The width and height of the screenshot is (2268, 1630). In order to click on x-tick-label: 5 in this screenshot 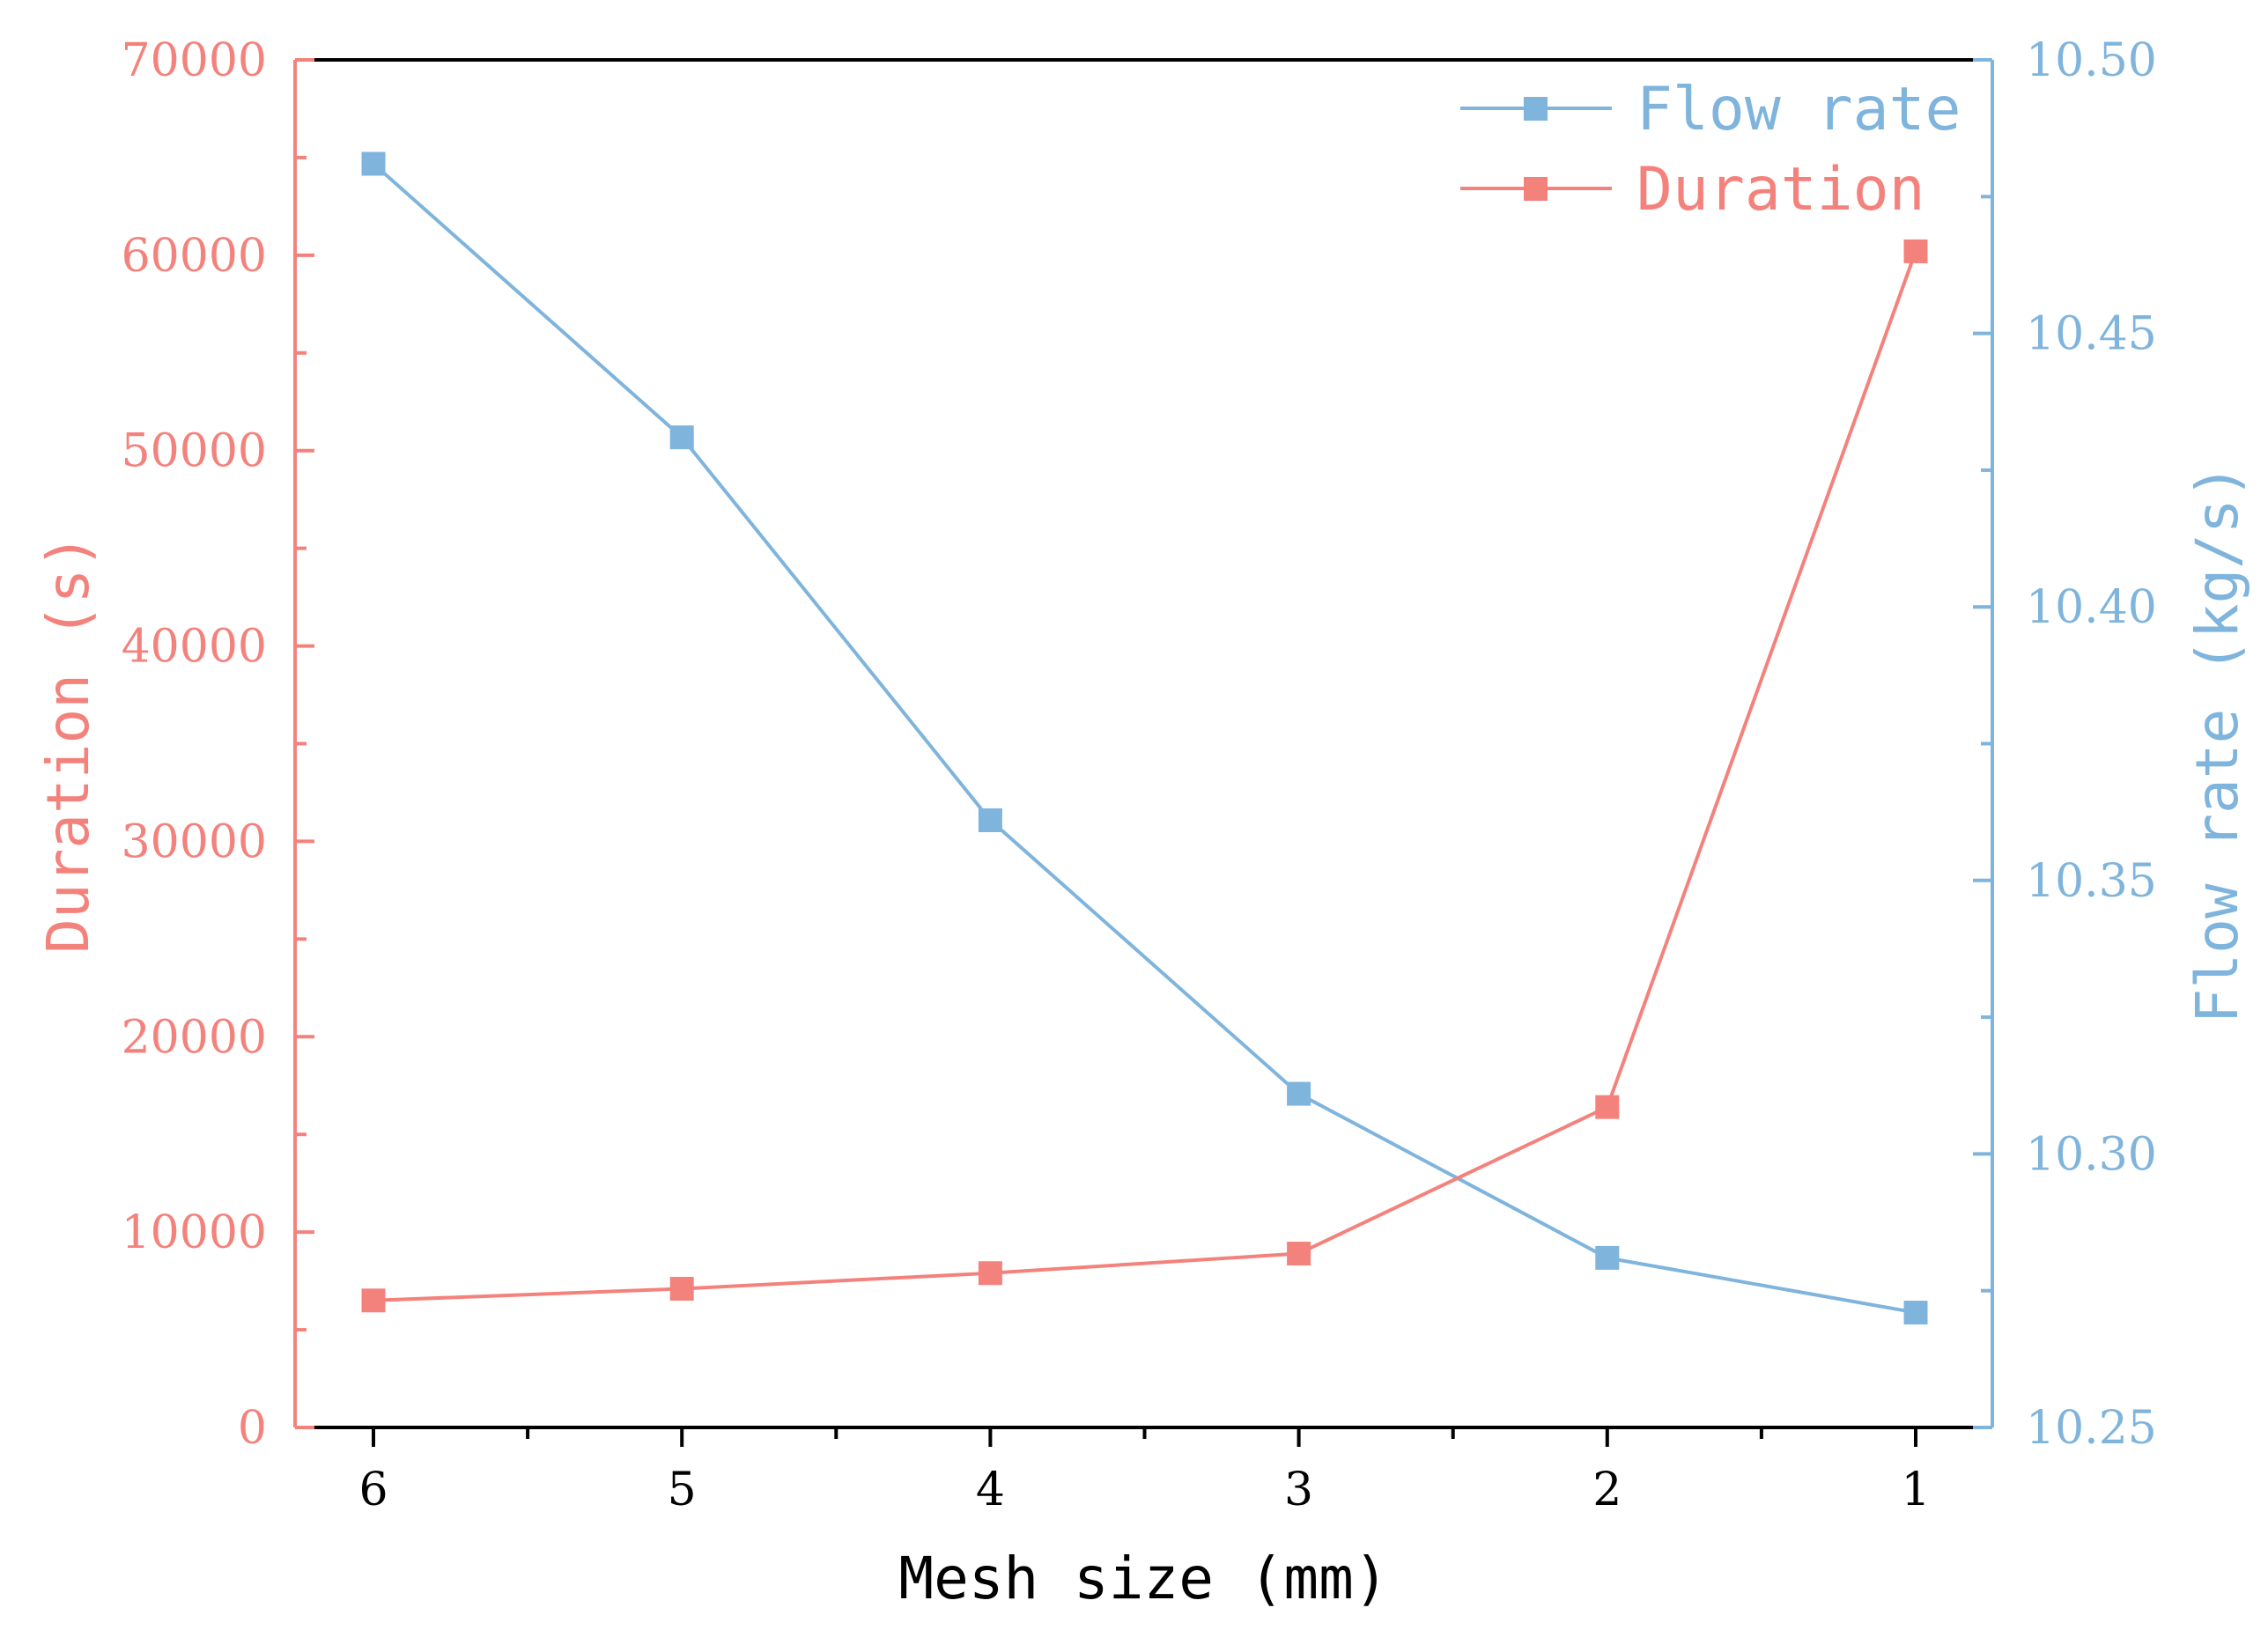, I will do `click(683, 1490)`.